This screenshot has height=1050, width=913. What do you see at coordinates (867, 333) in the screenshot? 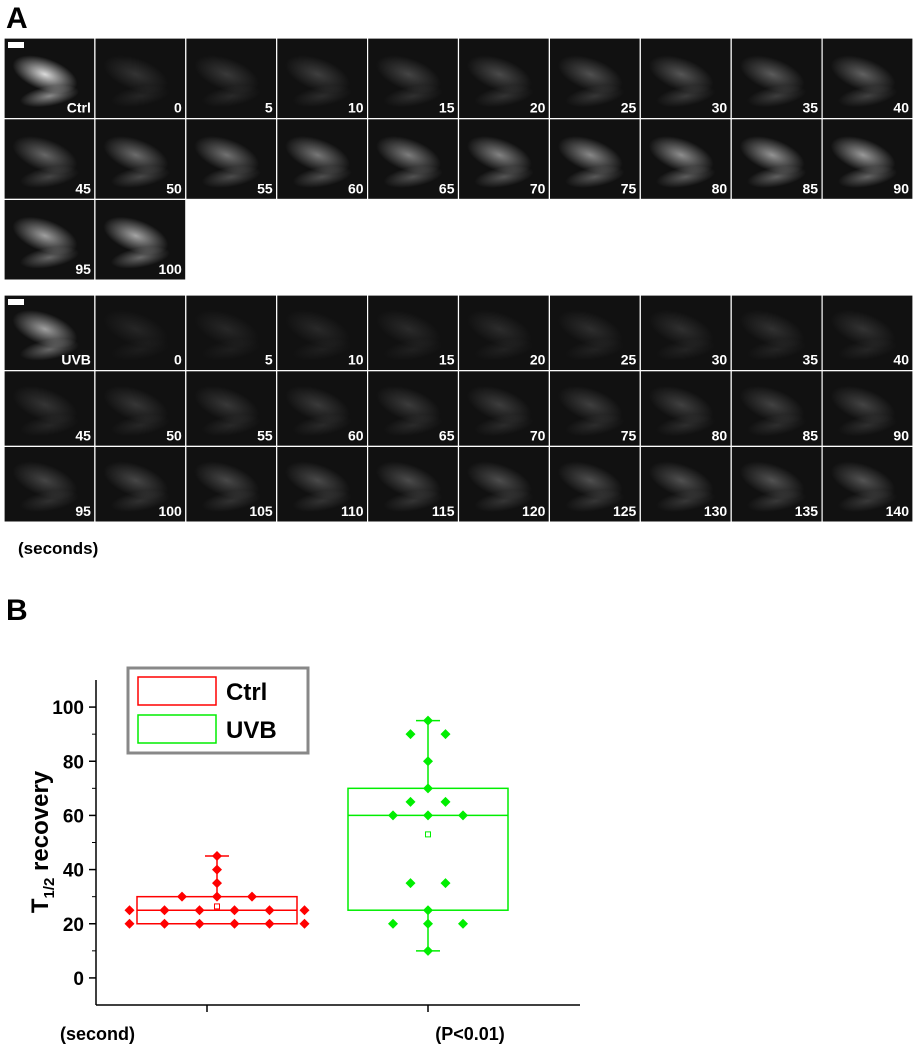
I see `image-tile: 40` at bounding box center [867, 333].